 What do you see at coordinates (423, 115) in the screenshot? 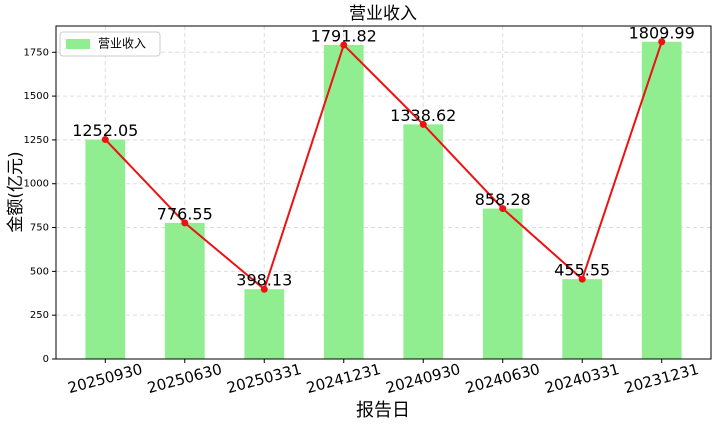
I see `data-label: 1338.62` at bounding box center [423, 115].